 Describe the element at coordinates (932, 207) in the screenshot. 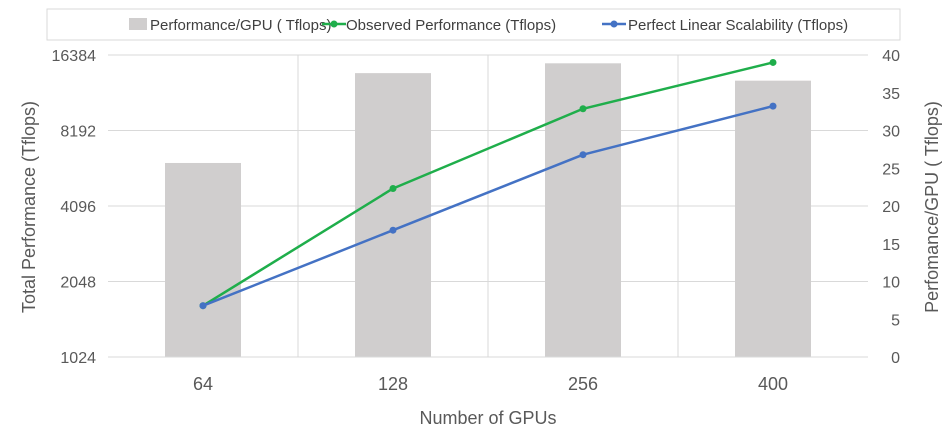

I see `y-axis-right-title: Perfomance/GPU ( Tflops)` at that location.